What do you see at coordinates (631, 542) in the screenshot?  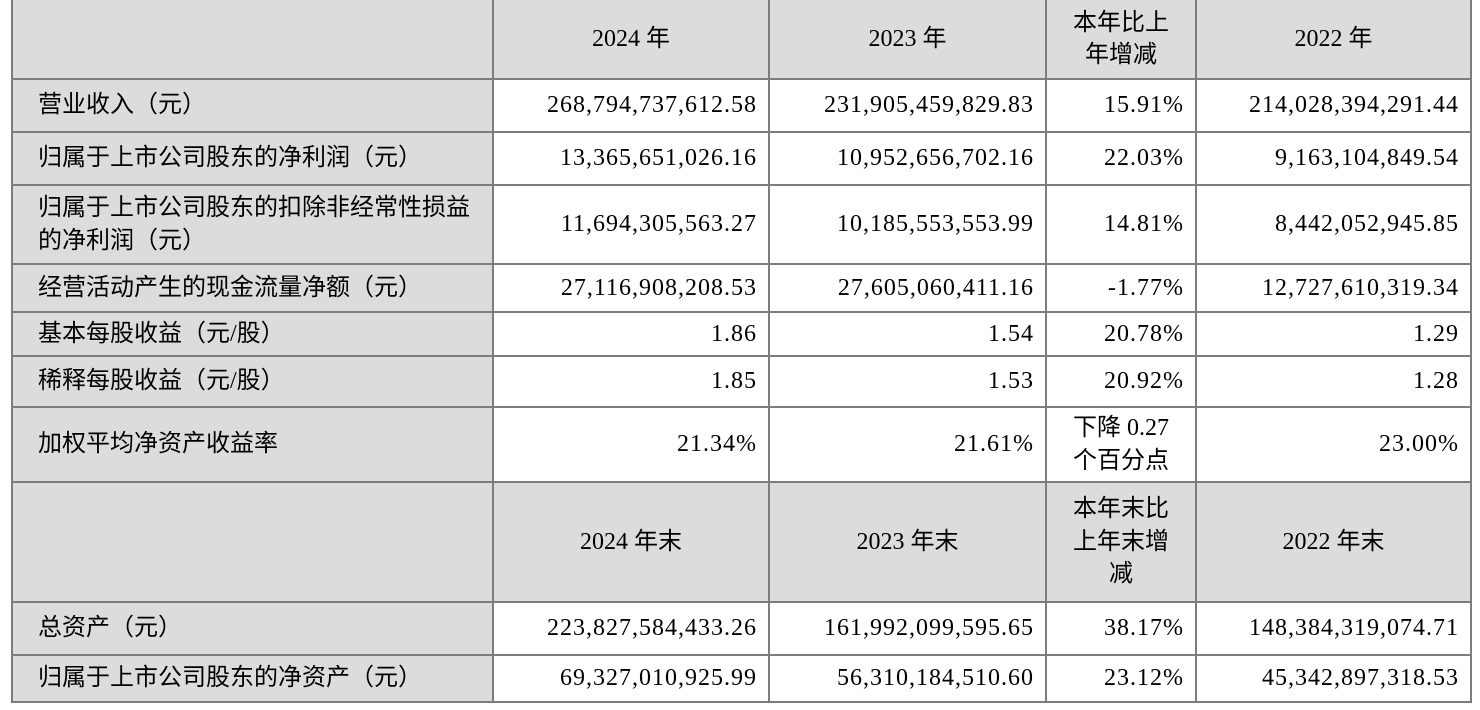 I see `mid-header-2024-end: 2024 年末` at bounding box center [631, 542].